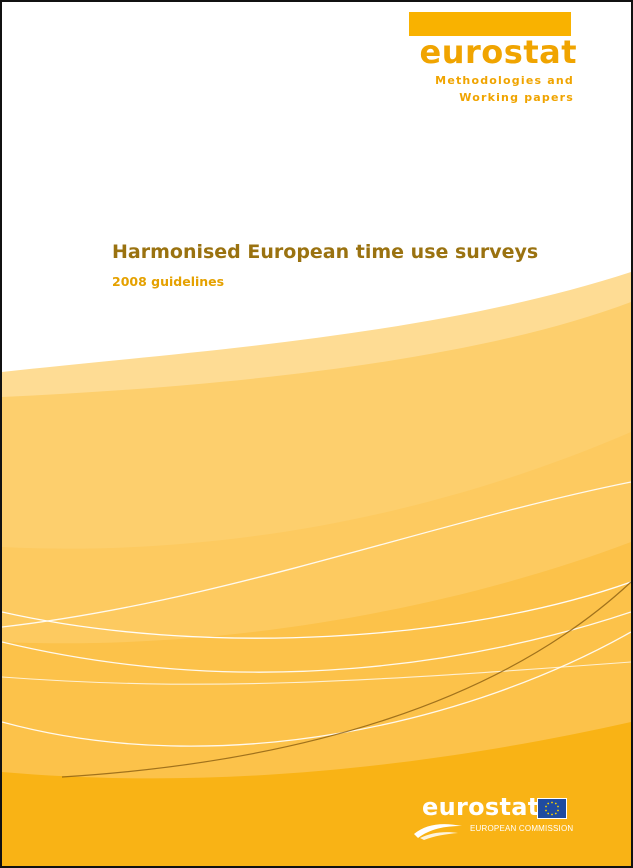 The width and height of the screenshot is (633, 868). I want to click on eurostat-logo: eurostat EUROPEAN COMMISSION, so click(492, 816).